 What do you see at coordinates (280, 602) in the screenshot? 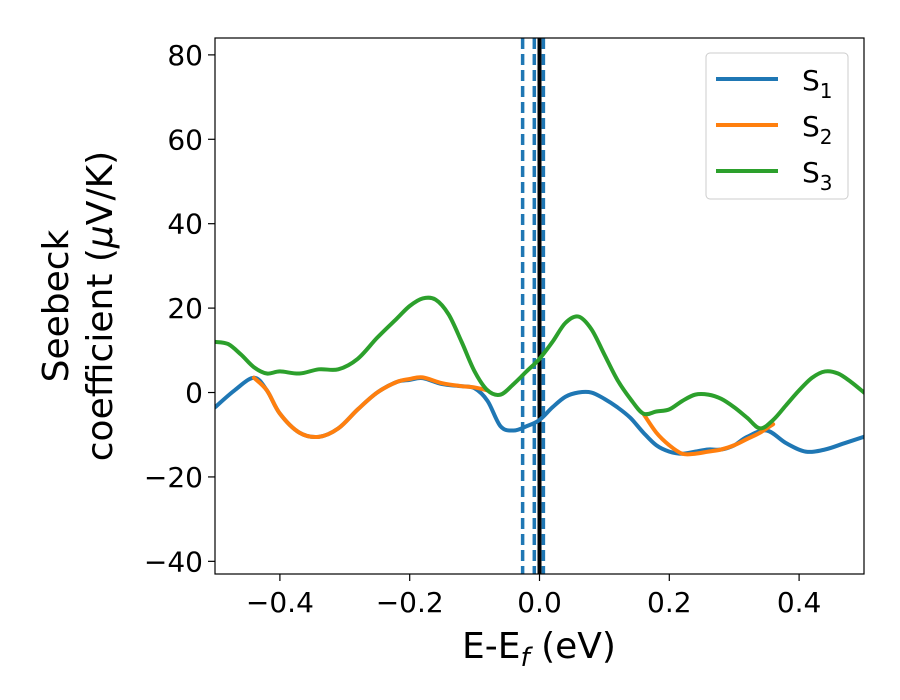
I see `x-tick-label: −0.4` at bounding box center [280, 602].